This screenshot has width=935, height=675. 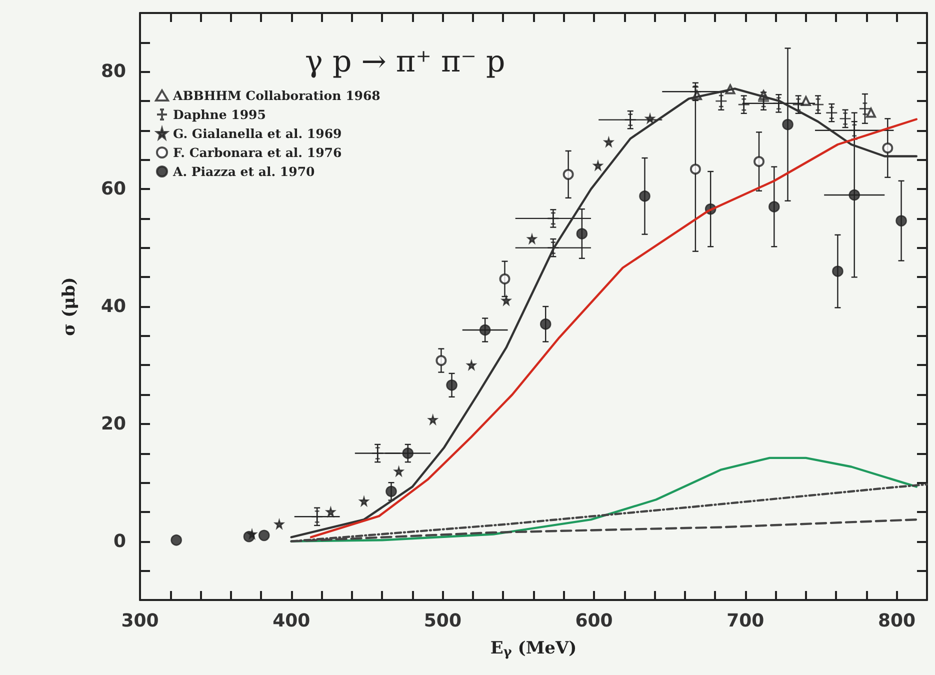 I want to click on x-tick-label: 700, so click(x=745, y=621).